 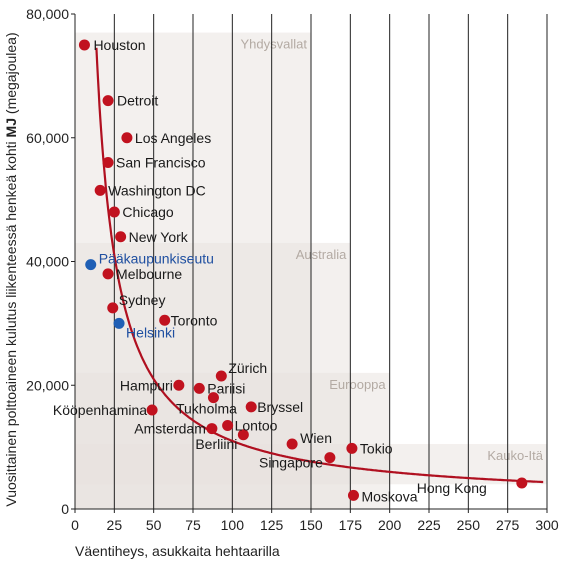 What do you see at coordinates (452, 488) in the screenshot?
I see `label-hong-kong: Hong Kong` at bounding box center [452, 488].